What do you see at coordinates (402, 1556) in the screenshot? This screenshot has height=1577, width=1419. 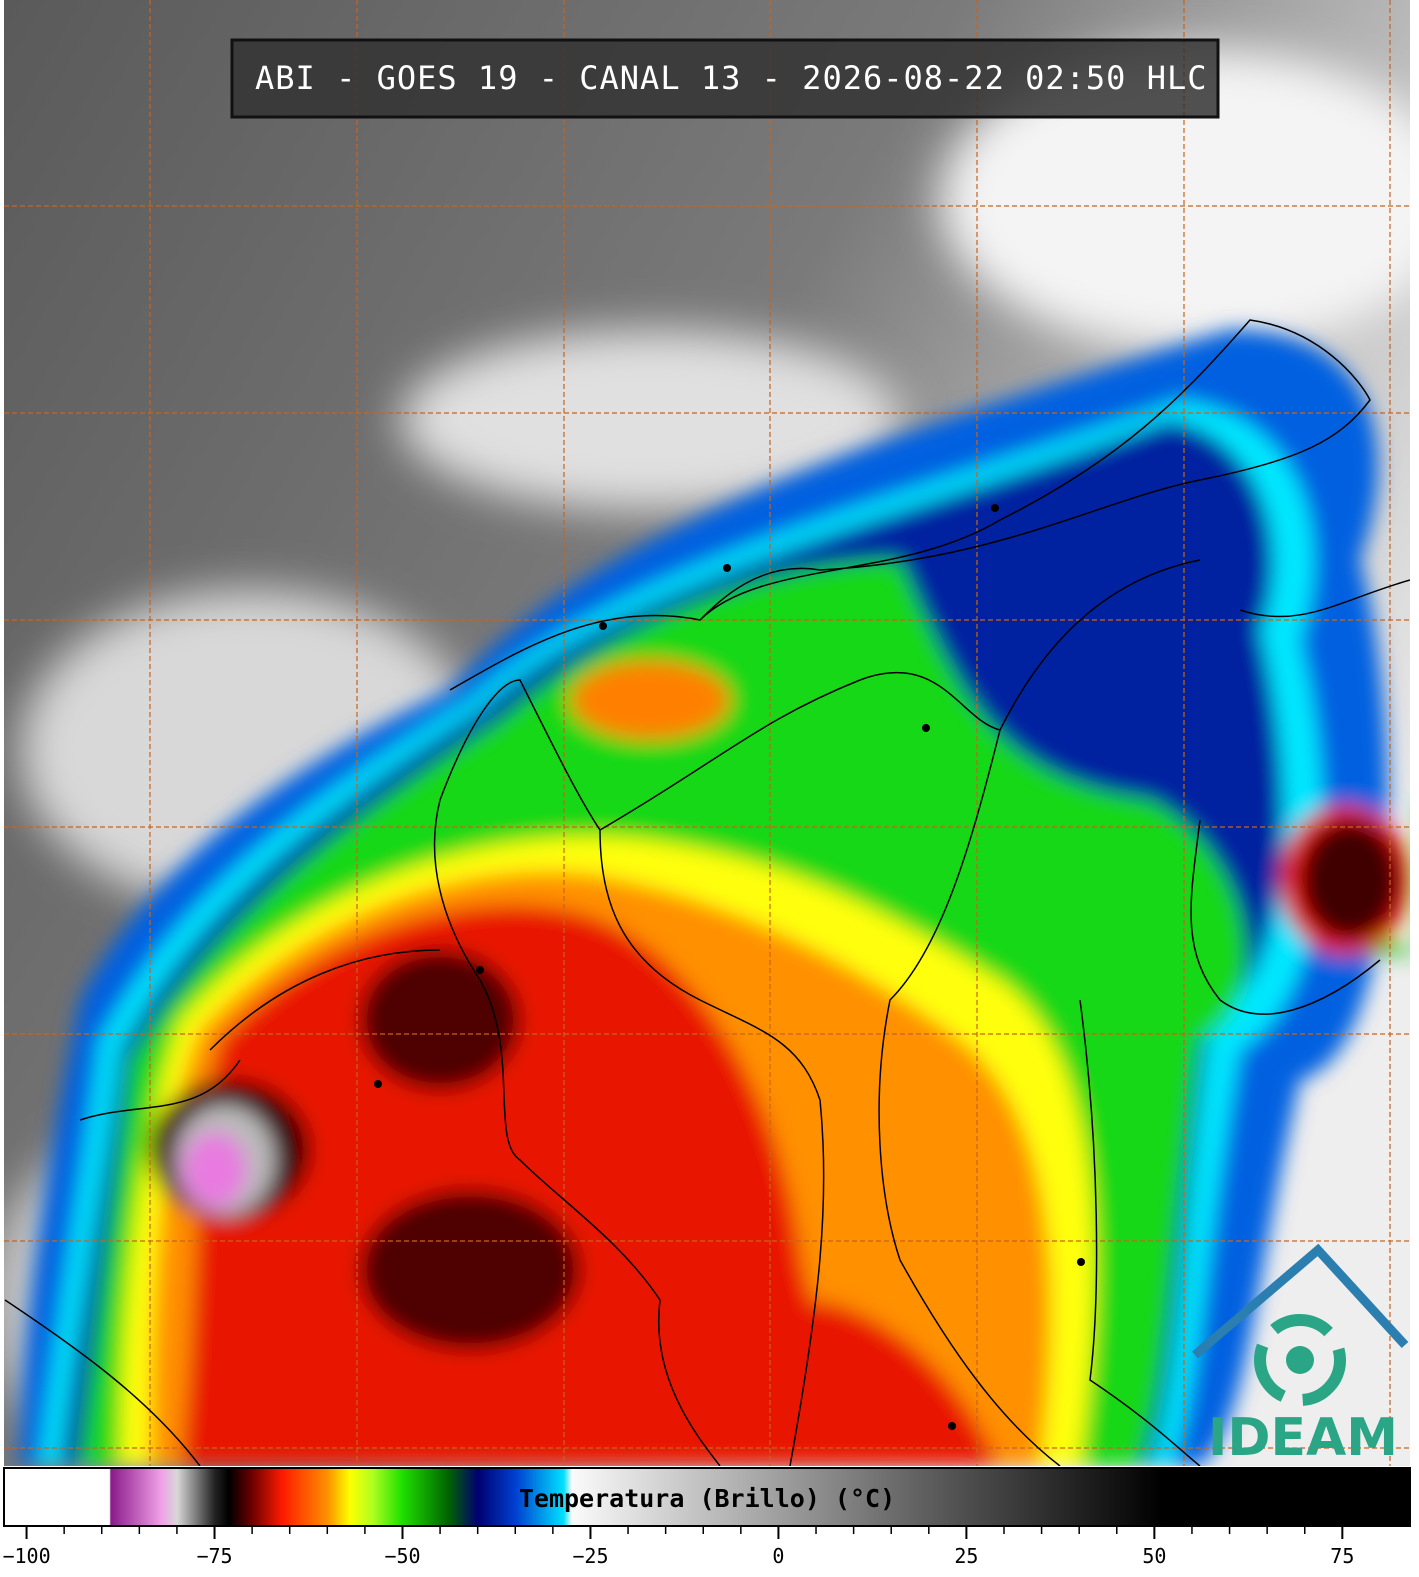 I see `colorbar-tick-label: −50` at bounding box center [402, 1556].